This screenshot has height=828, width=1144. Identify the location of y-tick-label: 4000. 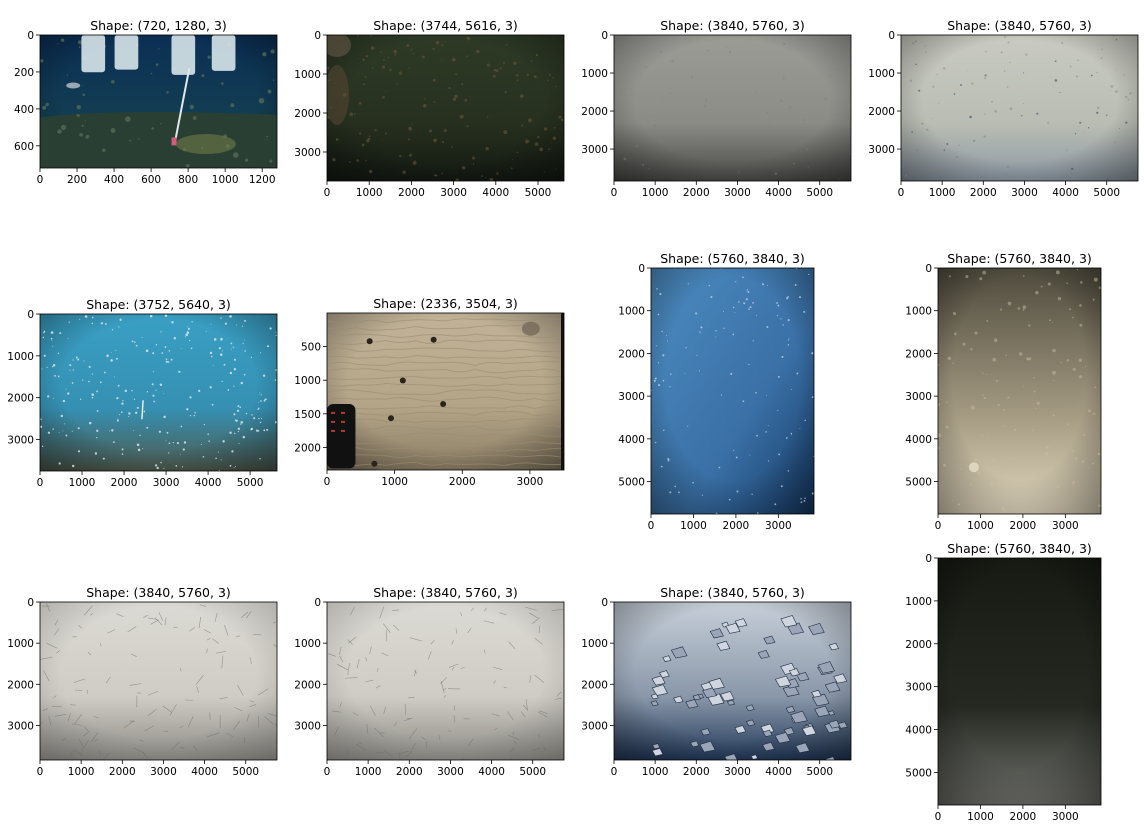
(631, 440).